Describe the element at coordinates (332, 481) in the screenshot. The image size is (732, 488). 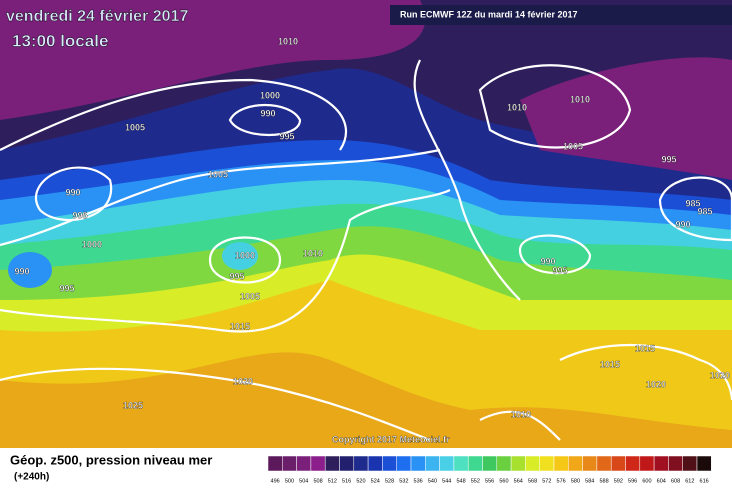
I see `scale-label: 512` at that location.